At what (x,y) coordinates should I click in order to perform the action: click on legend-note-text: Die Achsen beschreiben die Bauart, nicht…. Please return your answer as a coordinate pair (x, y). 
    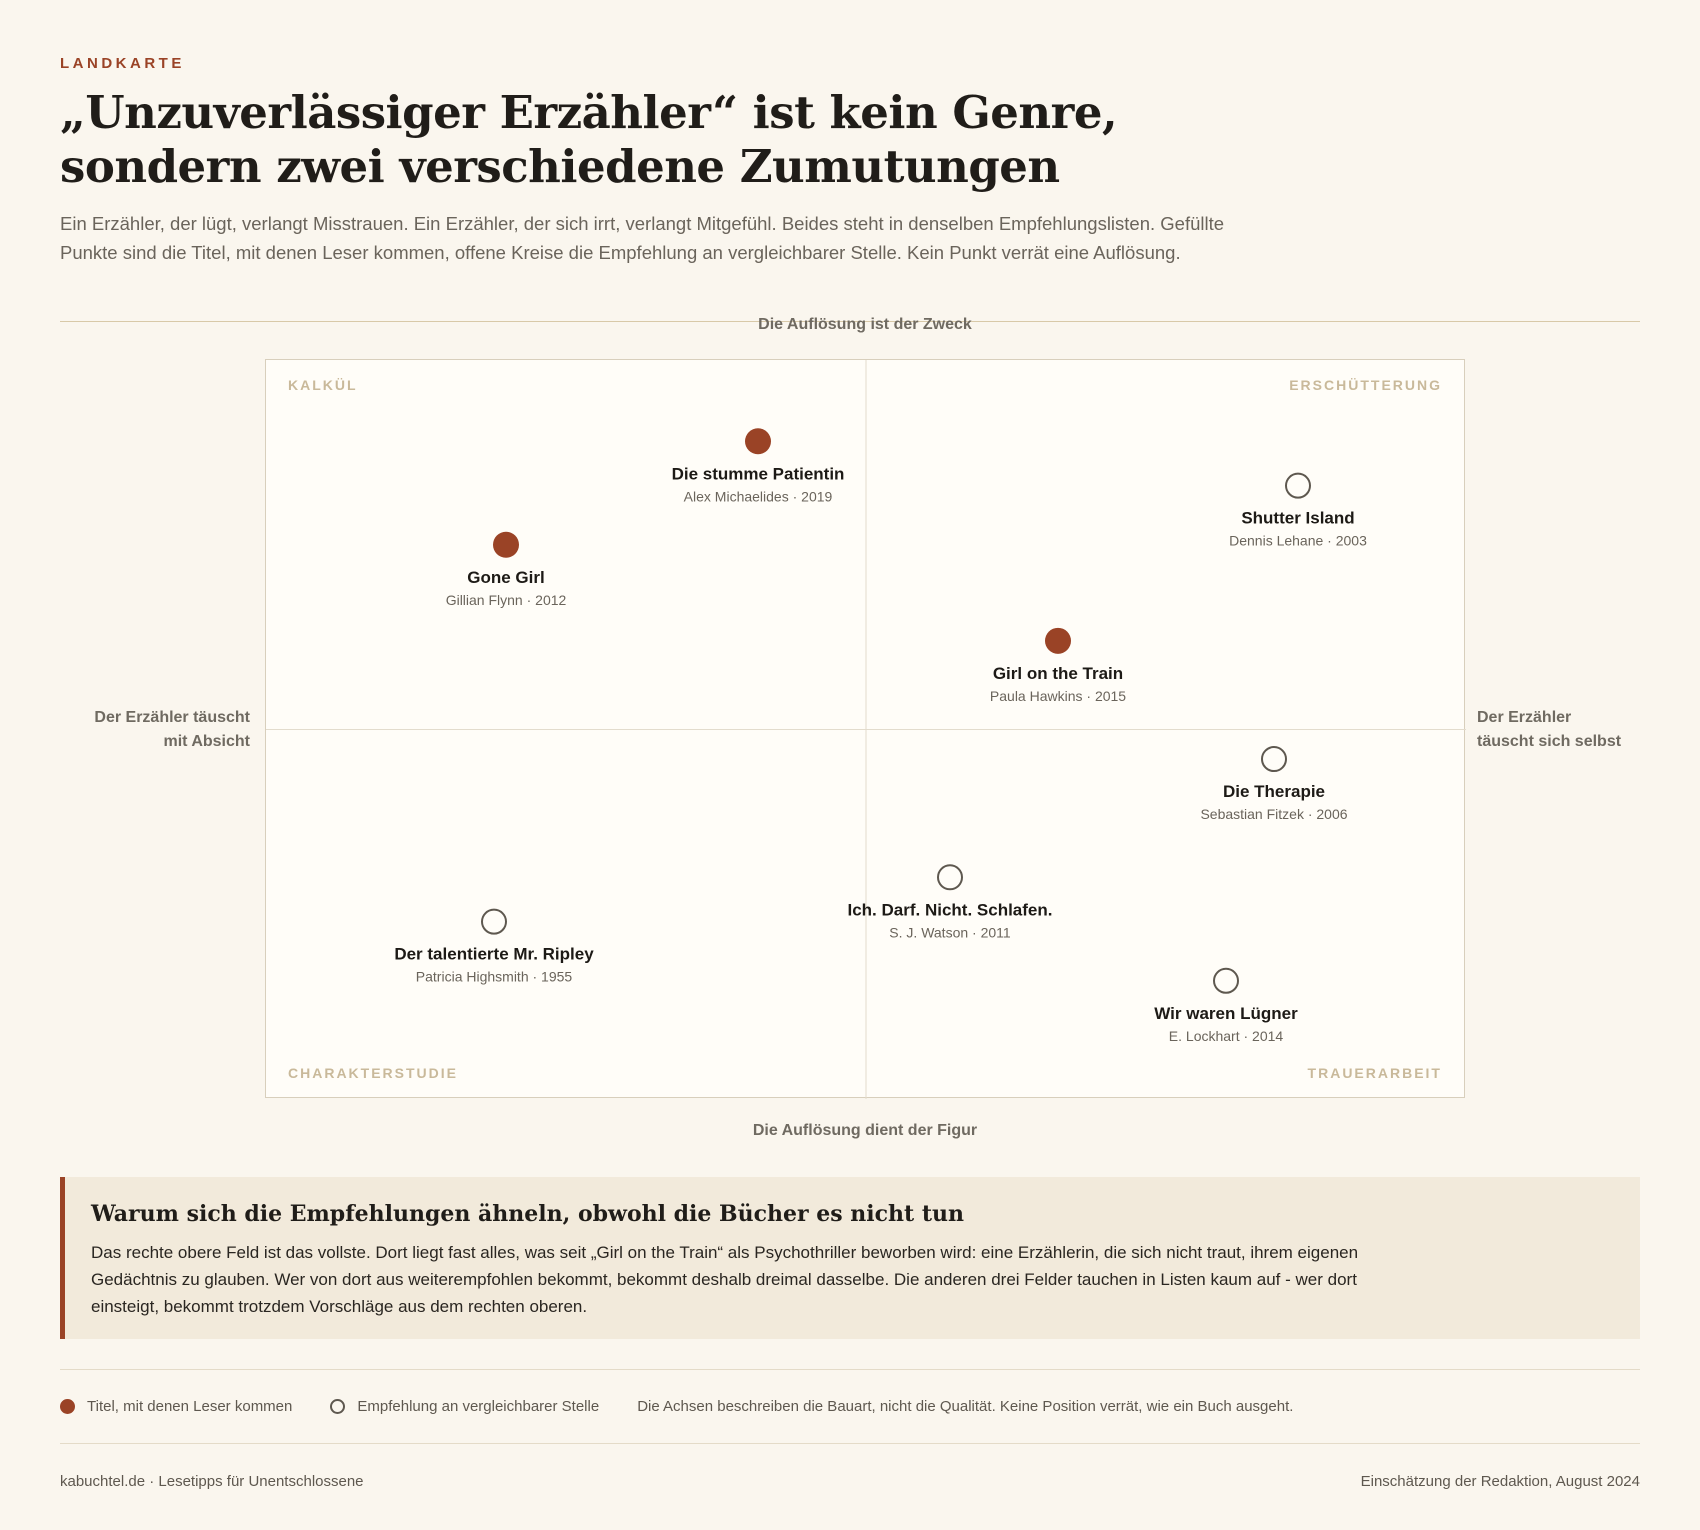
    Looking at the image, I should click on (965, 1406).